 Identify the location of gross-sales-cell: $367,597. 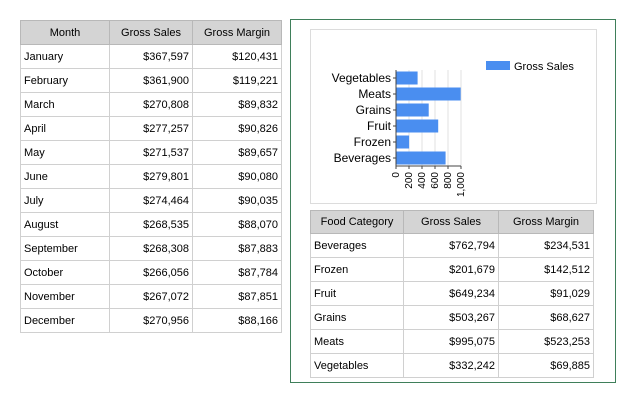
(151, 56).